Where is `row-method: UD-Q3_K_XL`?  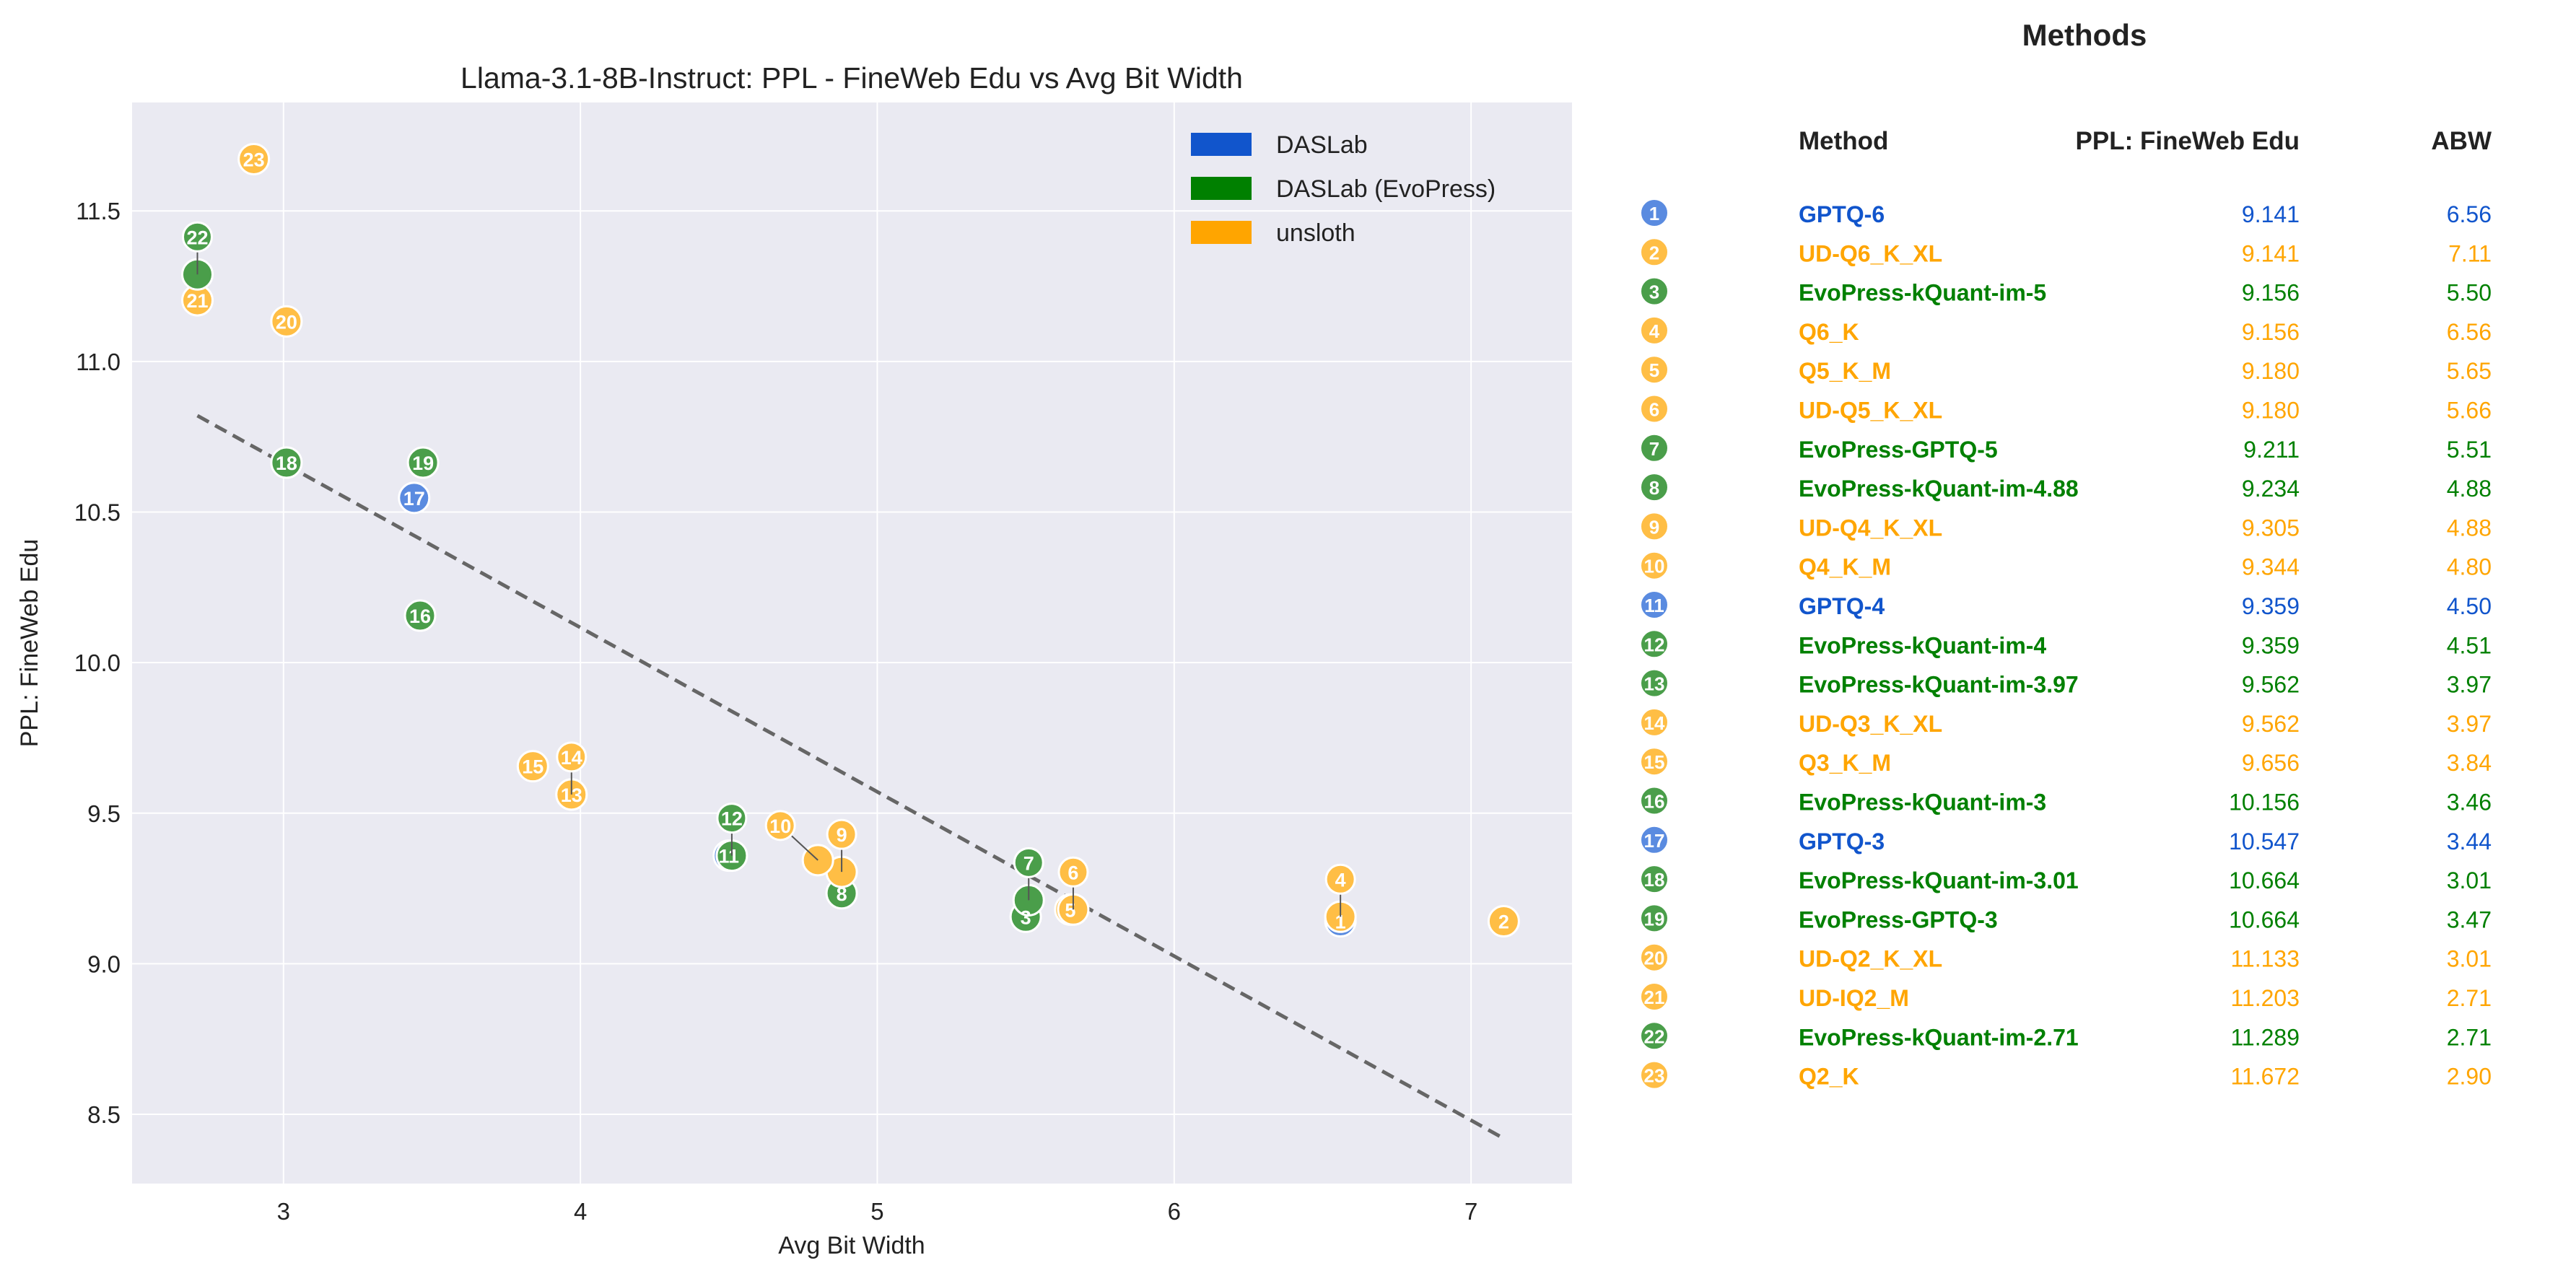 row-method: UD-Q3_K_XL is located at coordinates (1870, 724).